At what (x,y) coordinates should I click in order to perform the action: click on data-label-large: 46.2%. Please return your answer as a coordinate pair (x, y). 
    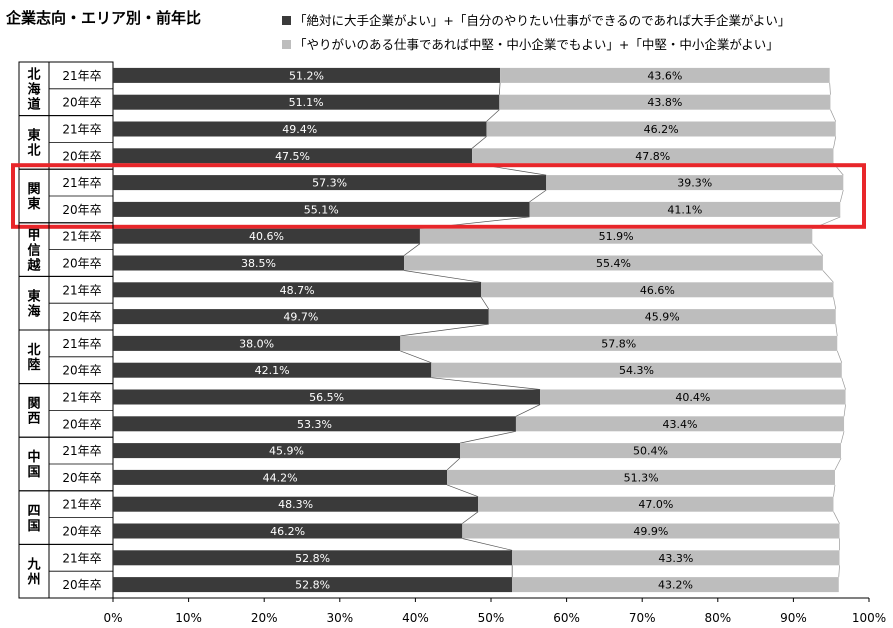
    Looking at the image, I should click on (287, 531).